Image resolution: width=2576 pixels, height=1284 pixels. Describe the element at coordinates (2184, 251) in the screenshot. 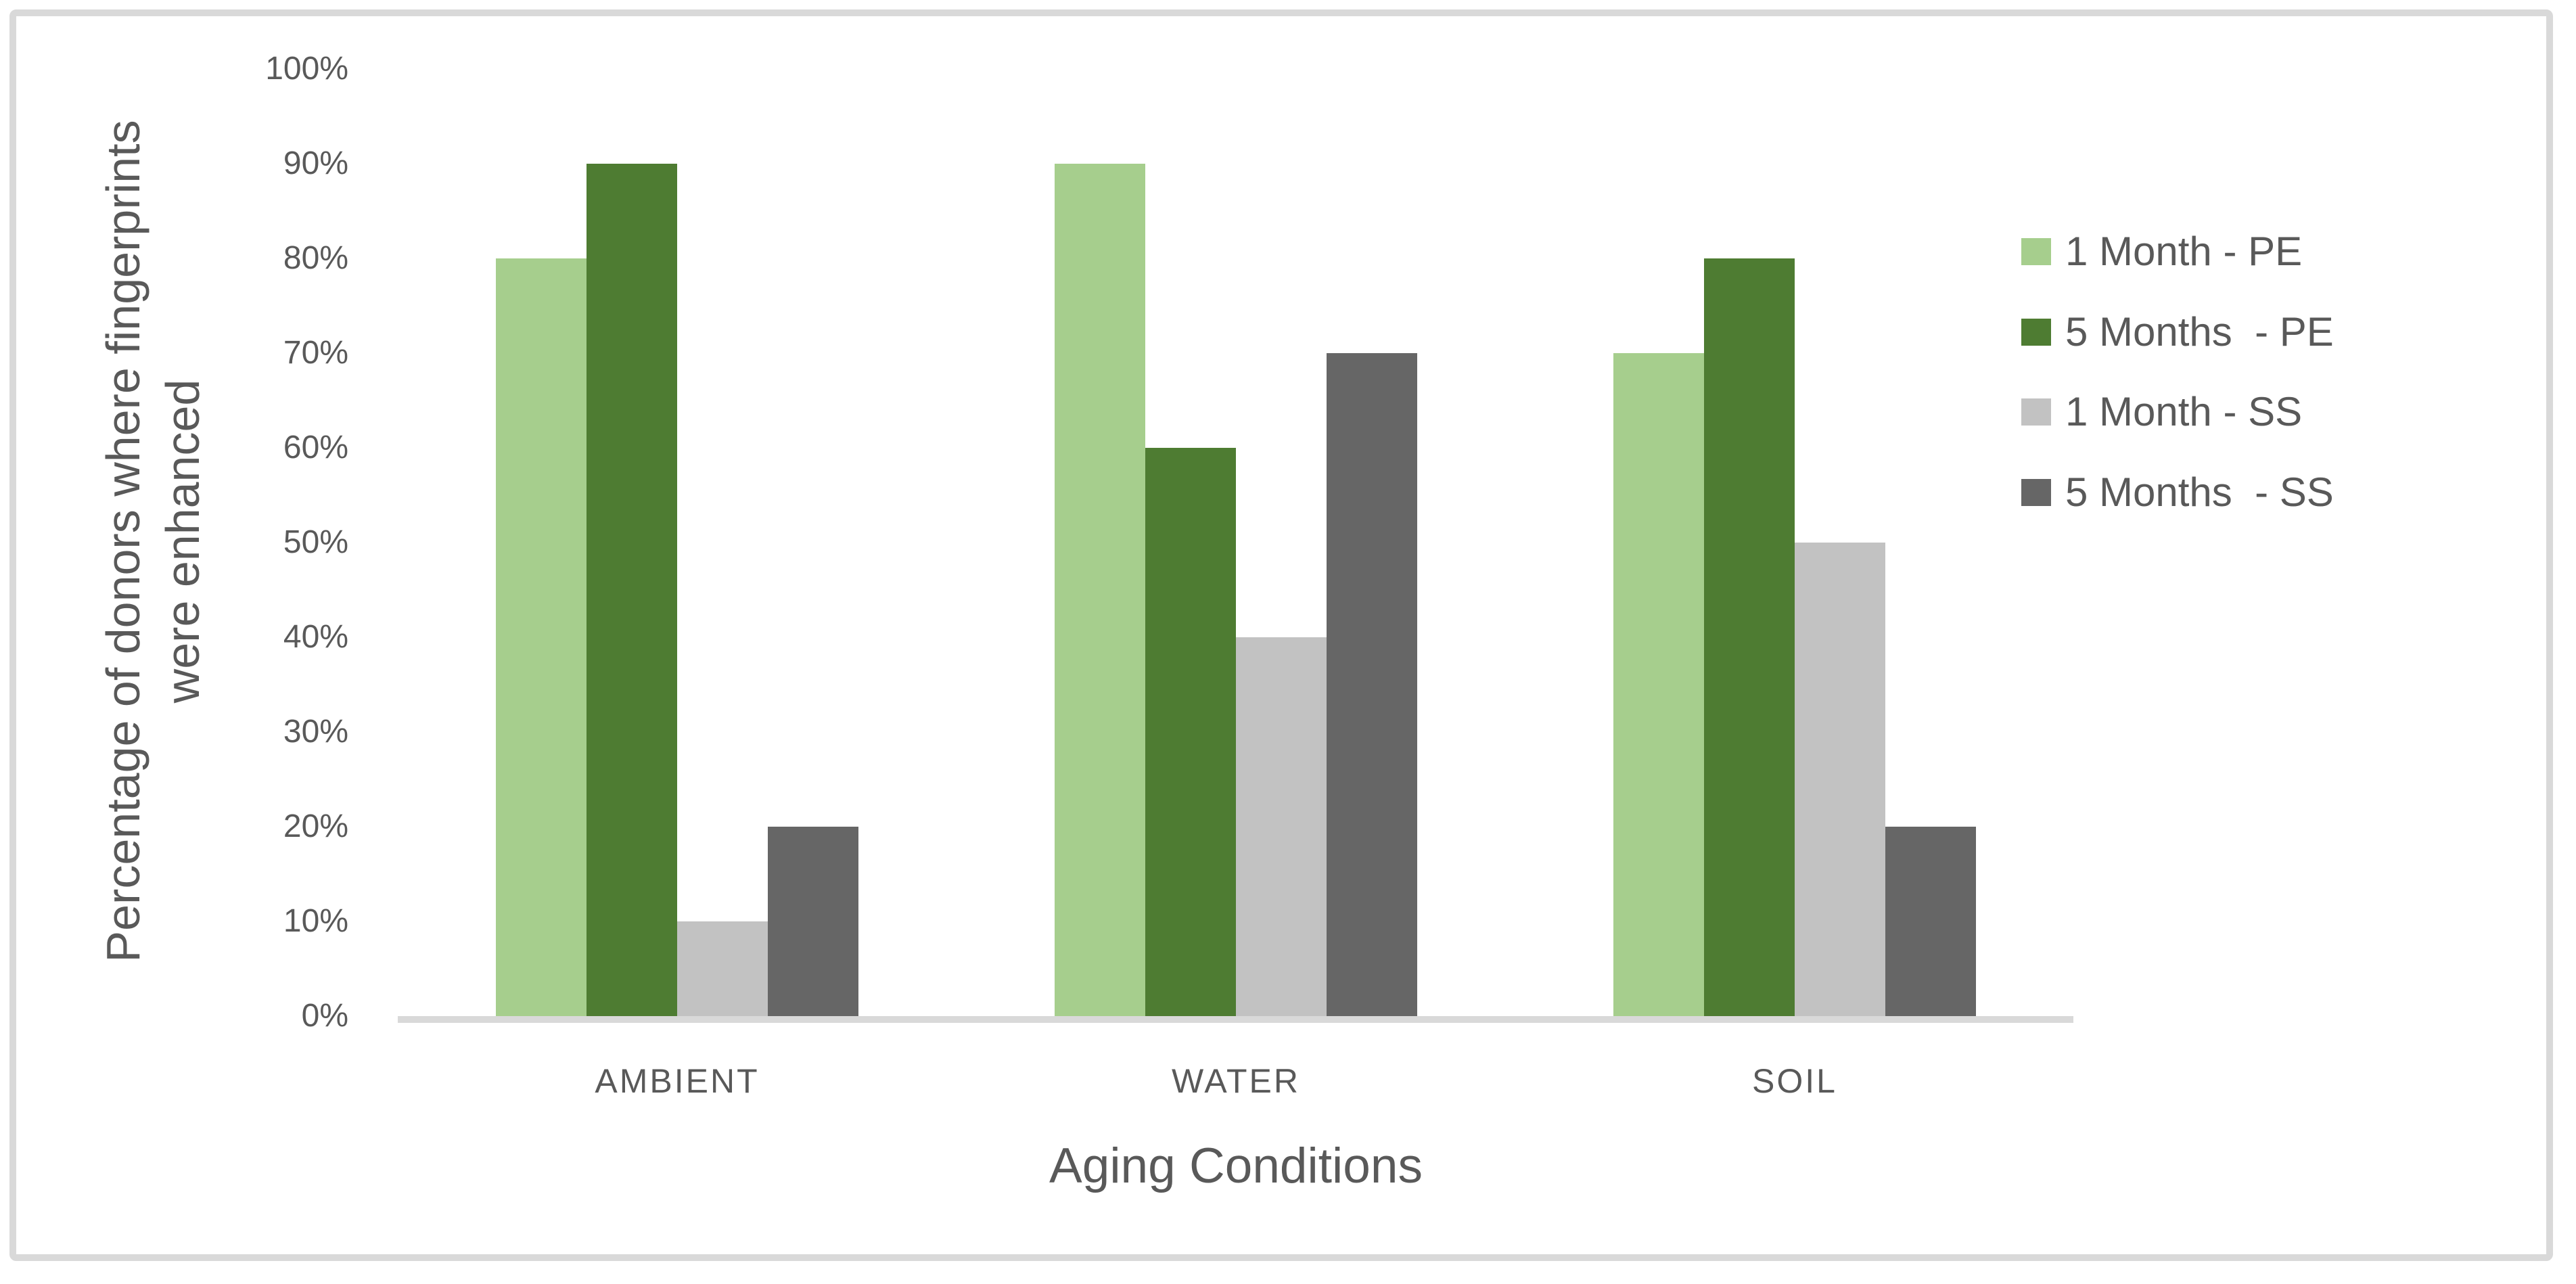

I see `legend-label-0: 1 Month - PE` at that location.